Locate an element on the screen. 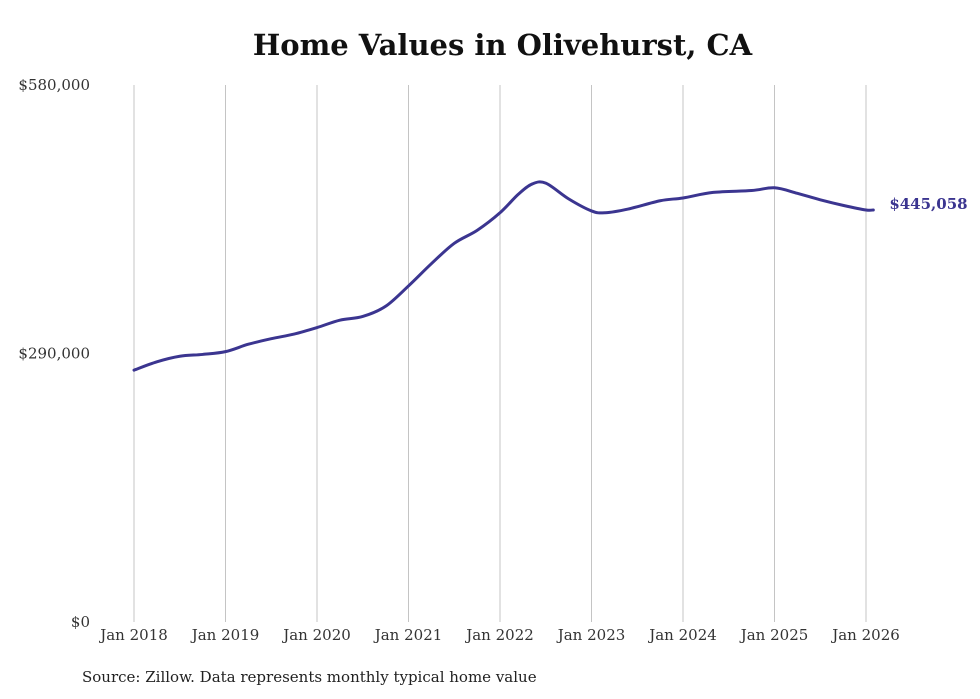 The width and height of the screenshot is (980, 699). y-axis-ticks: $0 $290,000 $580,000 is located at coordinates (54, 353).